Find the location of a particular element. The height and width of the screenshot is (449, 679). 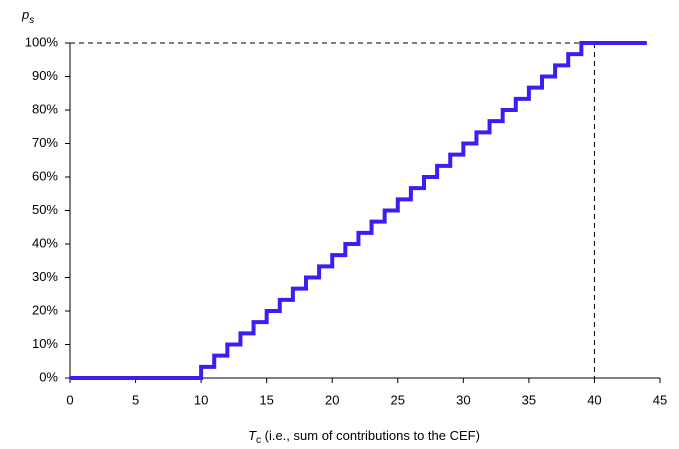

y-tick-label: 20% is located at coordinates (45, 309).